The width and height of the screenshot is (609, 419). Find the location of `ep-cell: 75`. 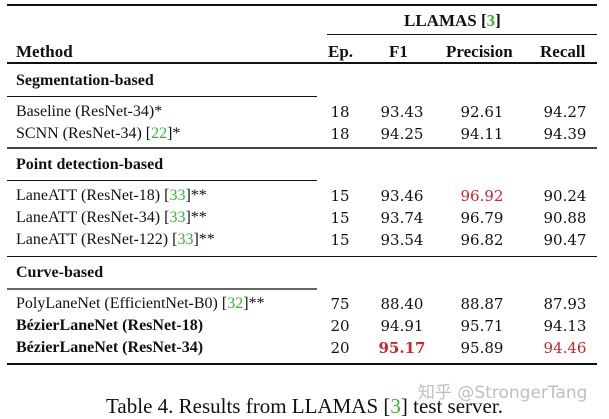

ep-cell: 75 is located at coordinates (340, 304).